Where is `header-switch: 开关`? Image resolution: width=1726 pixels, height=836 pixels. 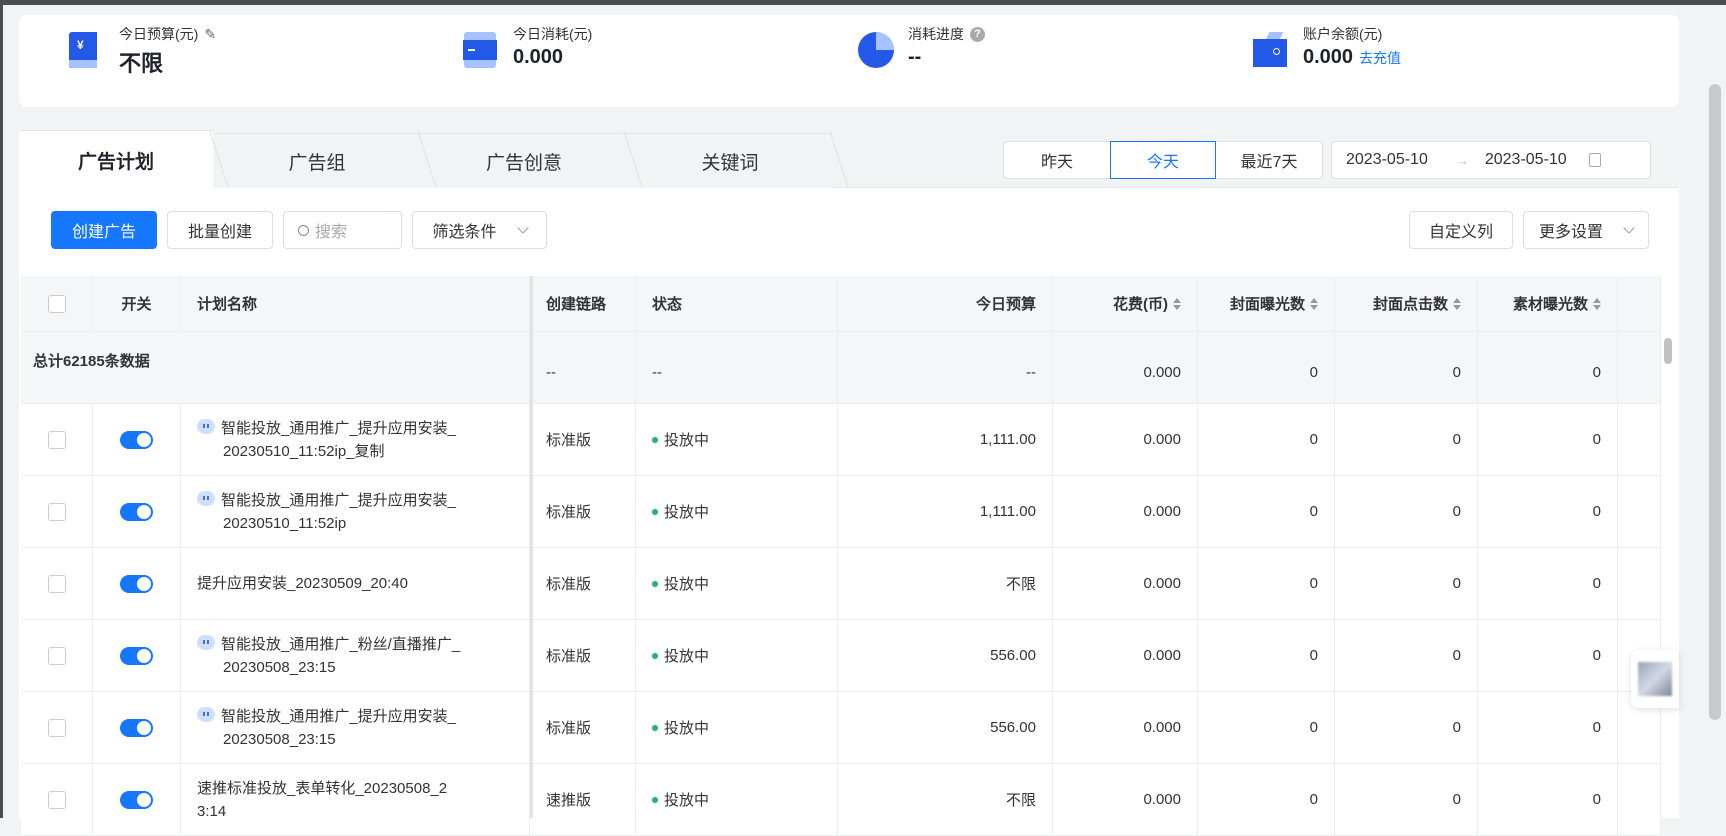 header-switch: 开关 is located at coordinates (137, 303).